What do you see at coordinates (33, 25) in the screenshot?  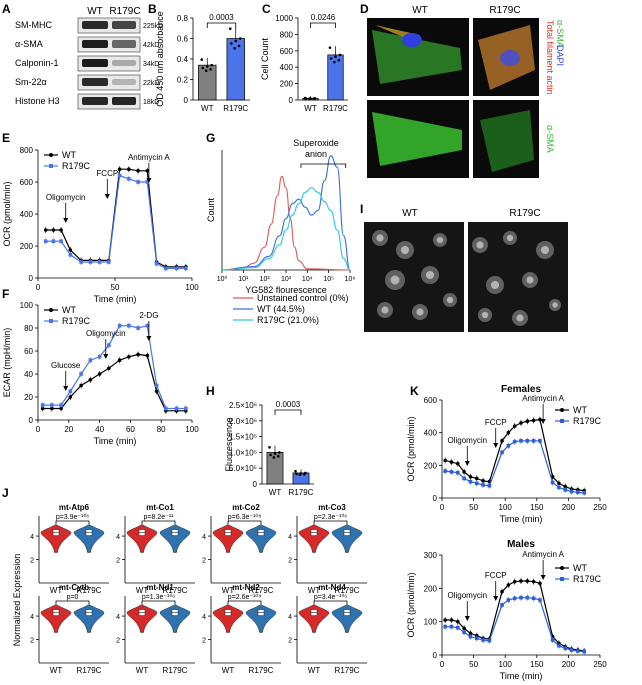 I see `blot-row-label: SM-MHC` at bounding box center [33, 25].